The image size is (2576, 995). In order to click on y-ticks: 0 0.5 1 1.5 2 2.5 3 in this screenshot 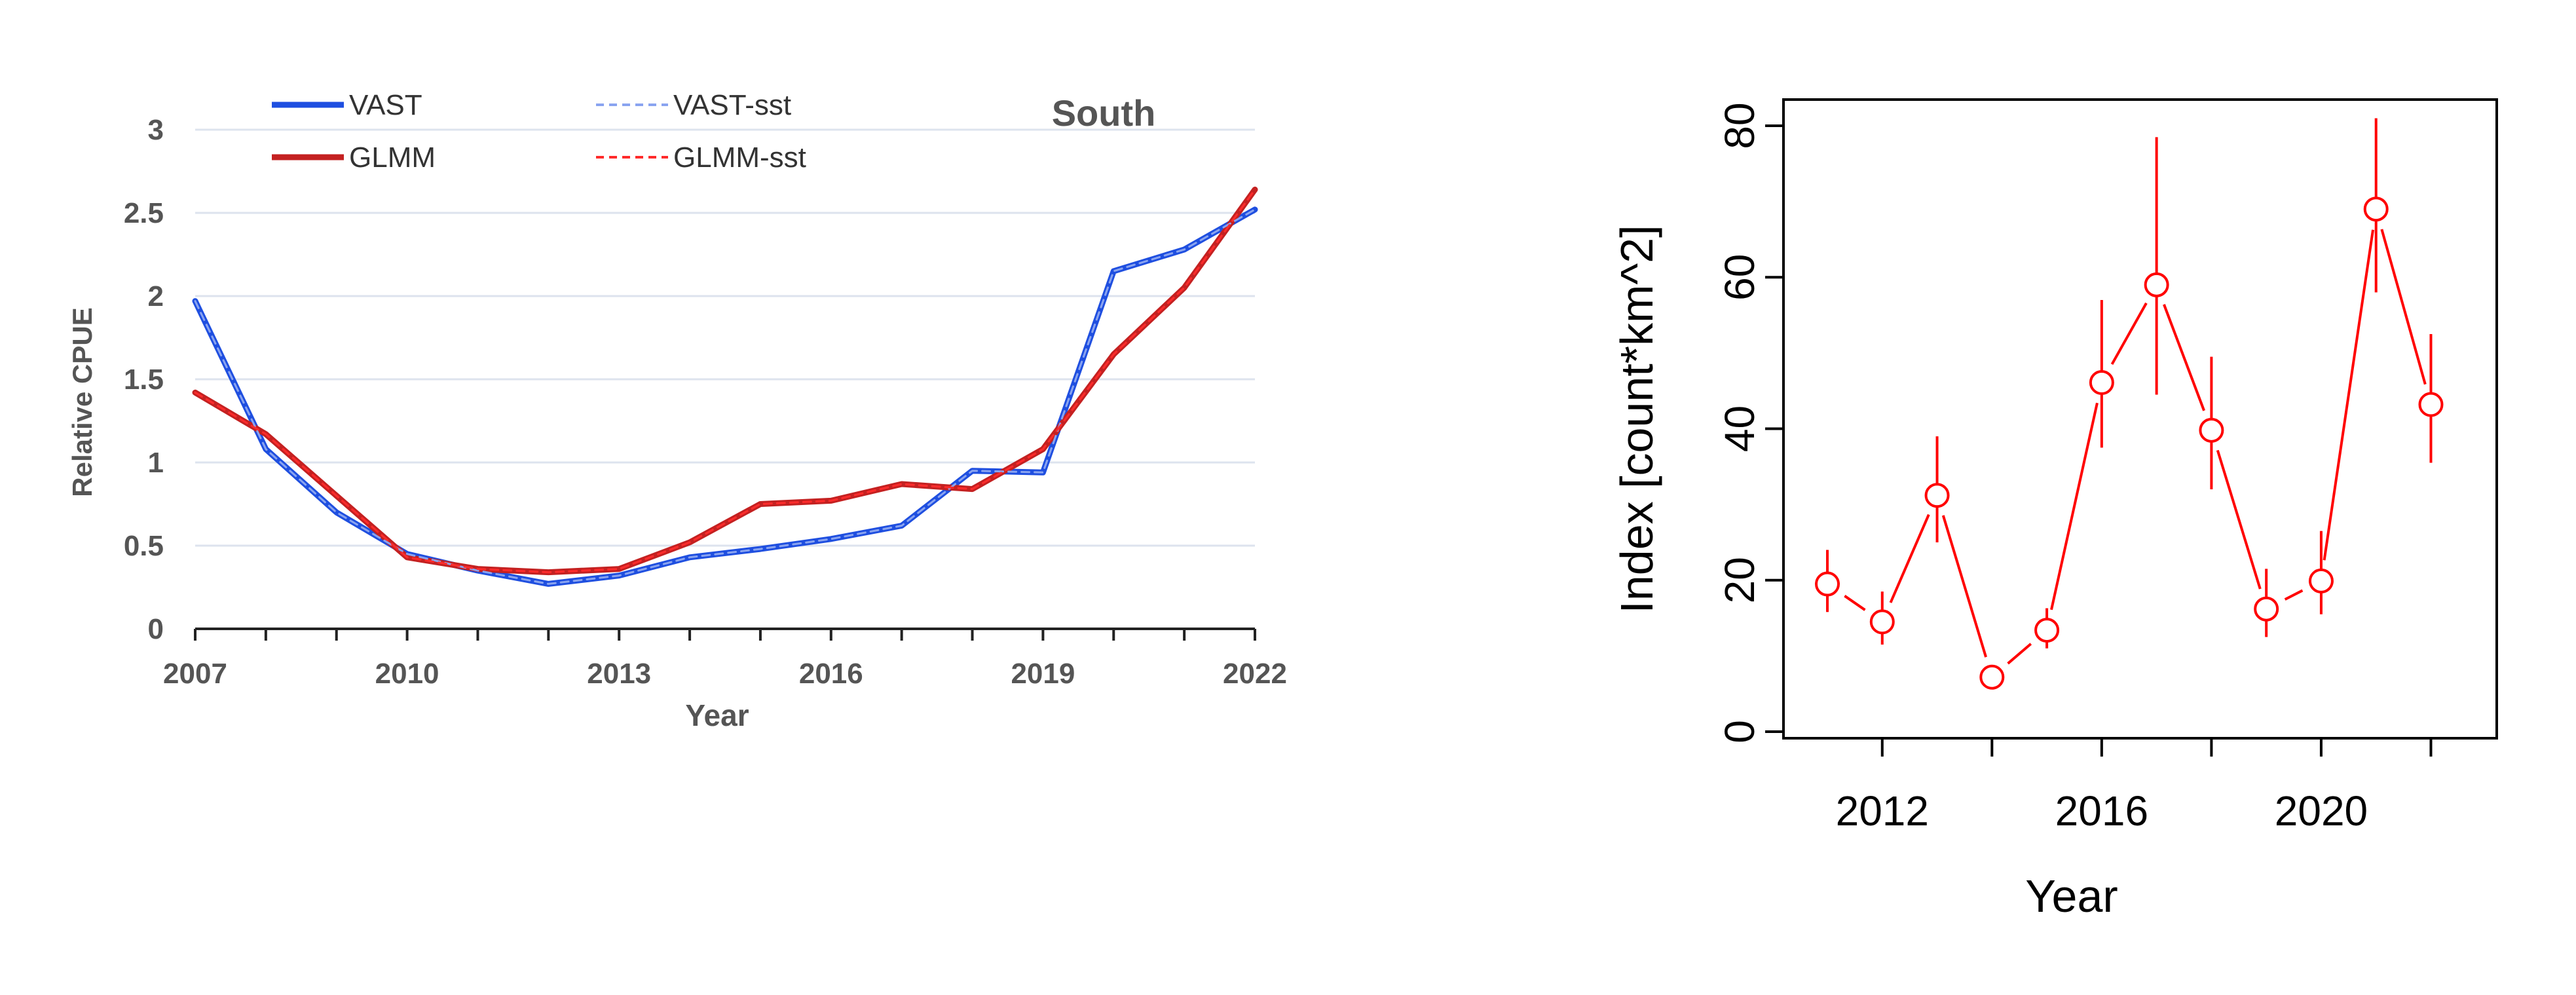, I will do `click(144, 379)`.